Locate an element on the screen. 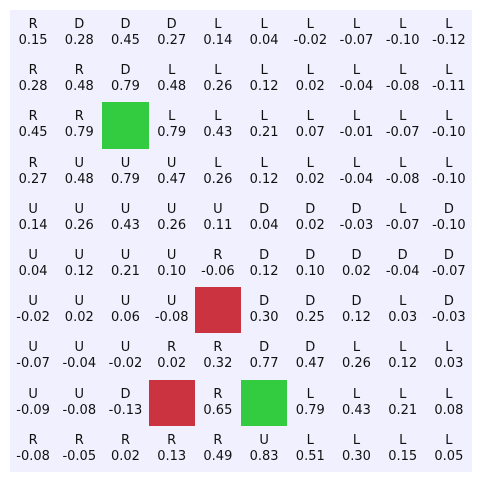  grid-cell: R 0.13 is located at coordinates (172, 449).